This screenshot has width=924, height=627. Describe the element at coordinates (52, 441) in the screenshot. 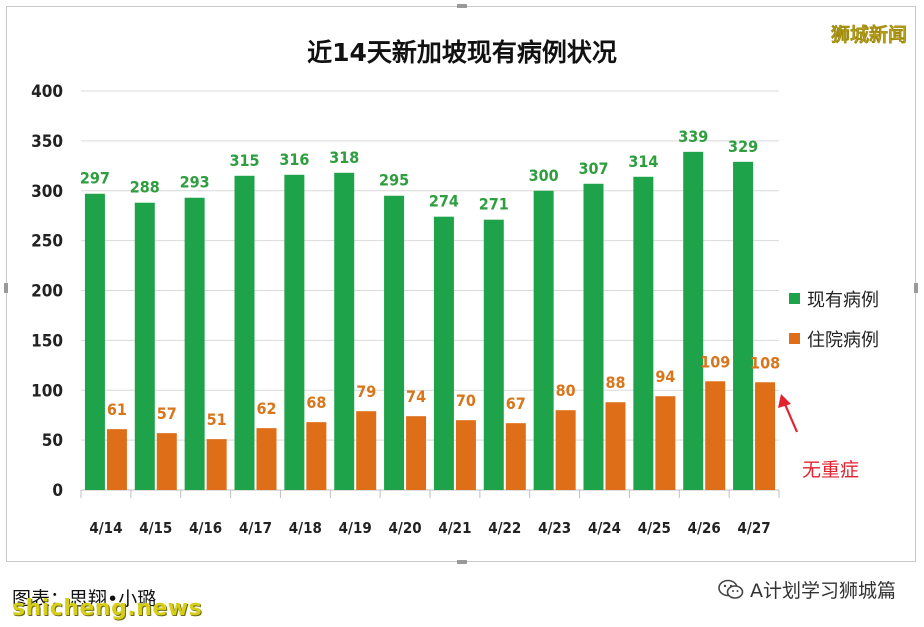

I see `y-tick-label: 50` at that location.